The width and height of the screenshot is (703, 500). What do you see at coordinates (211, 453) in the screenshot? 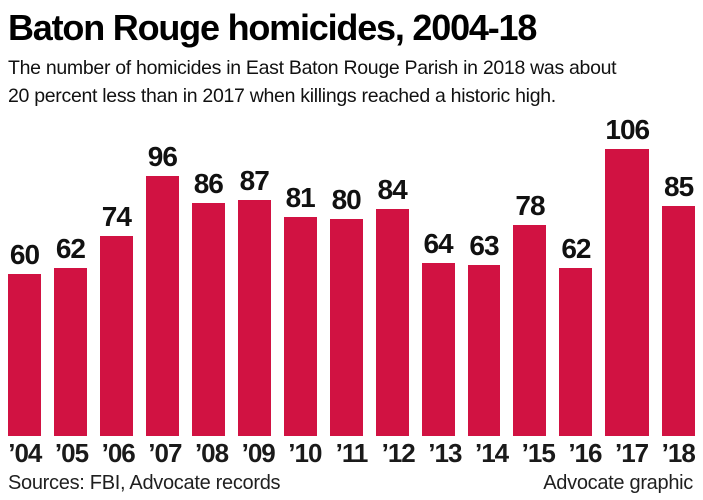
I see `x-axis-tick-label: ’08` at bounding box center [211, 453].